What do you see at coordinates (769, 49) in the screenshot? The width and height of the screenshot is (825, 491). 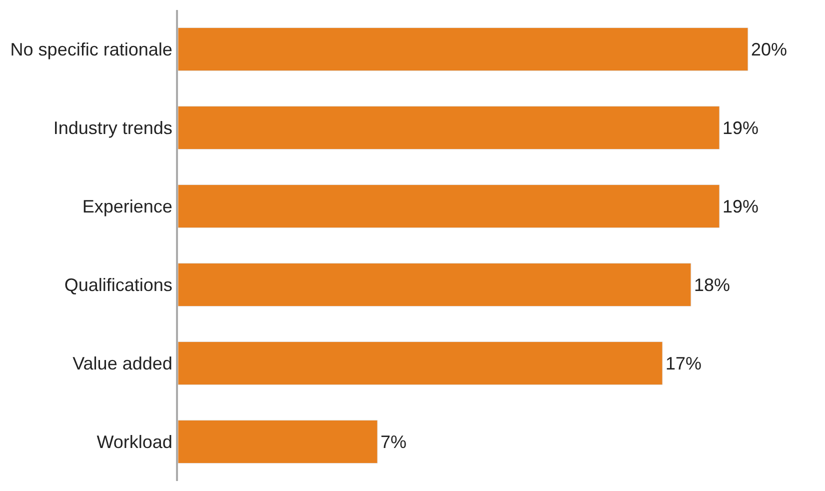 I see `data-label: 20%` at bounding box center [769, 49].